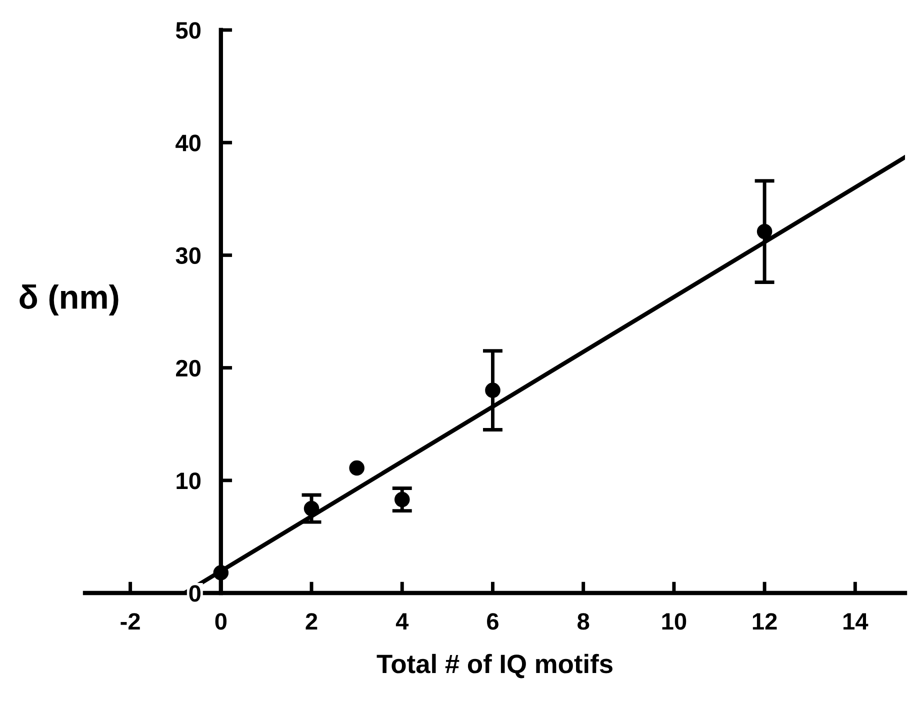 Image resolution: width=912 pixels, height=717 pixels. Describe the element at coordinates (188, 255) in the screenshot. I see `y-tick-label: 30` at that location.